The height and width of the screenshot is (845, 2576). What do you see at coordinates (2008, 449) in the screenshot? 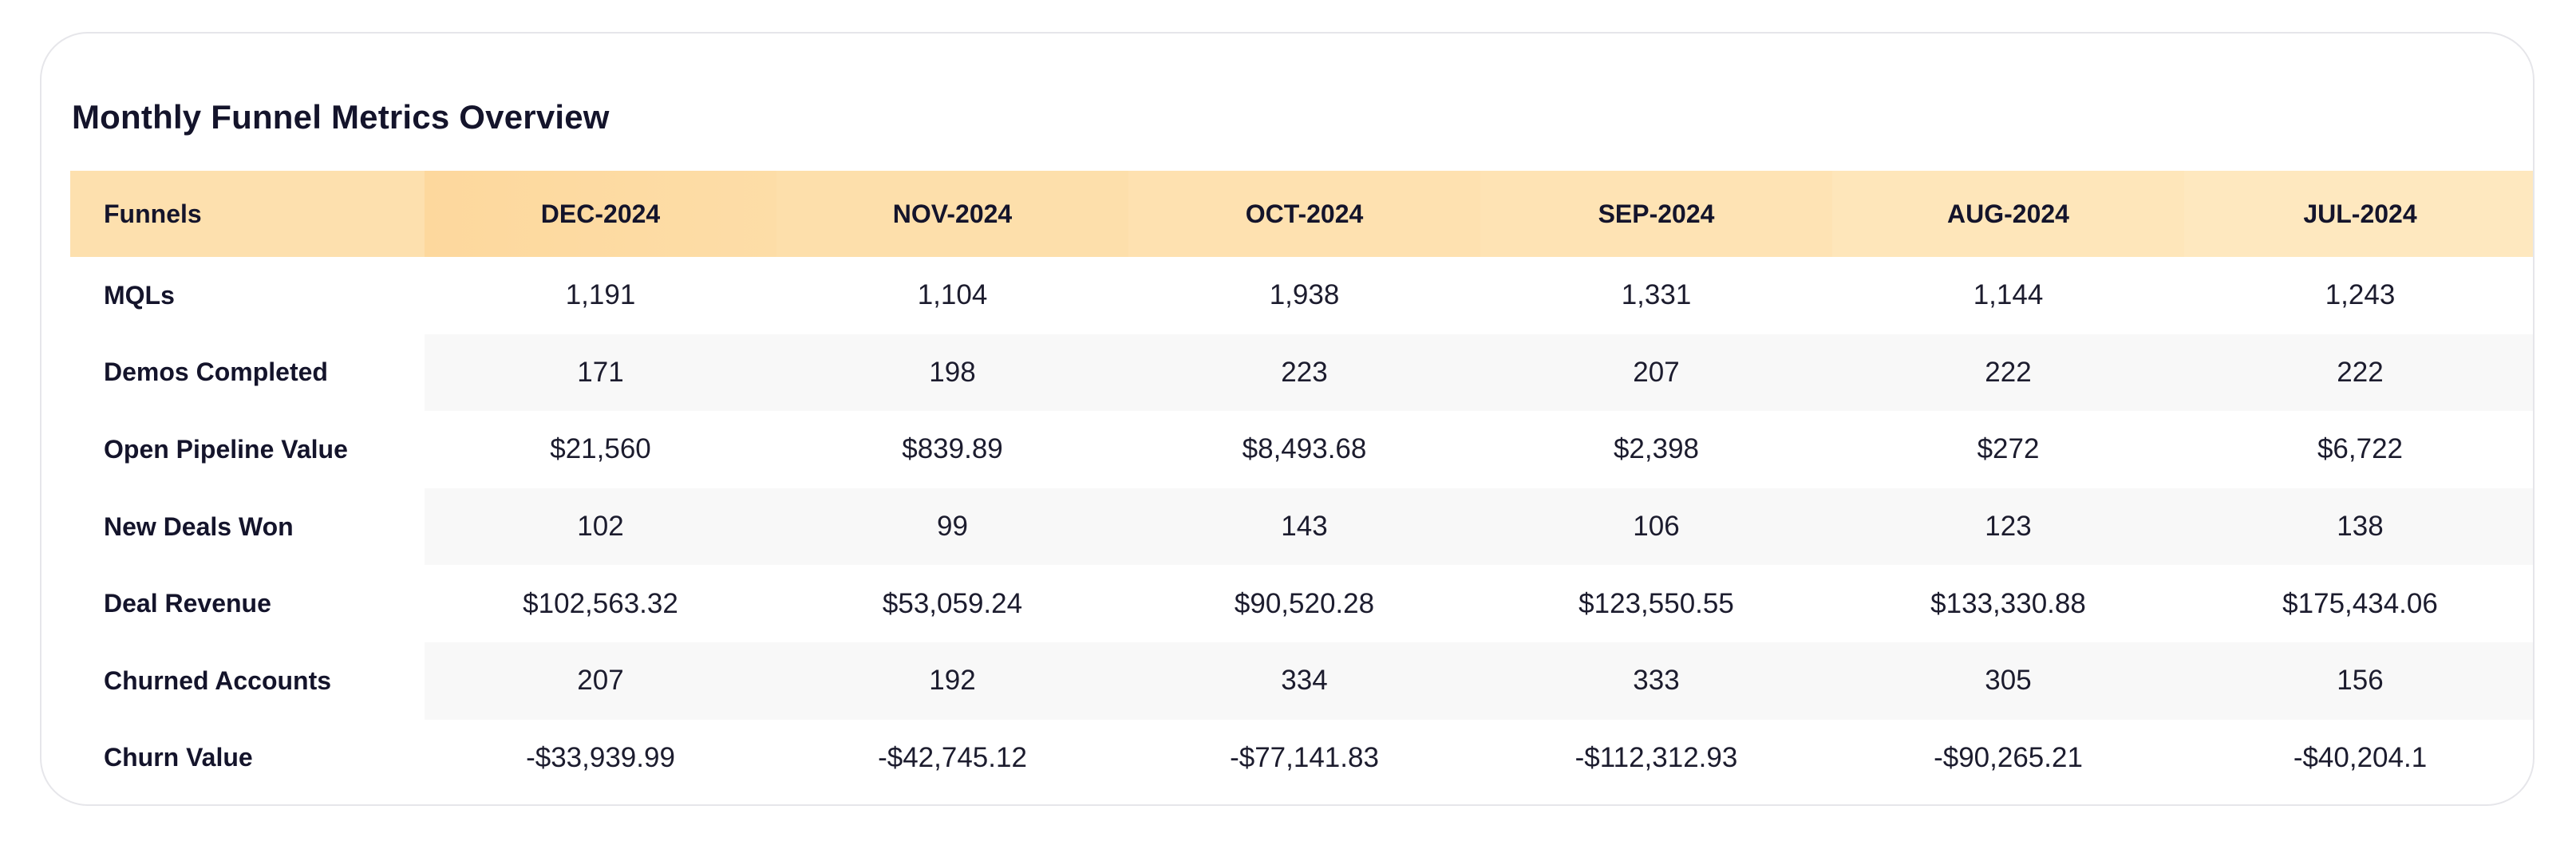
I see `table-cell: $272` at bounding box center [2008, 449].